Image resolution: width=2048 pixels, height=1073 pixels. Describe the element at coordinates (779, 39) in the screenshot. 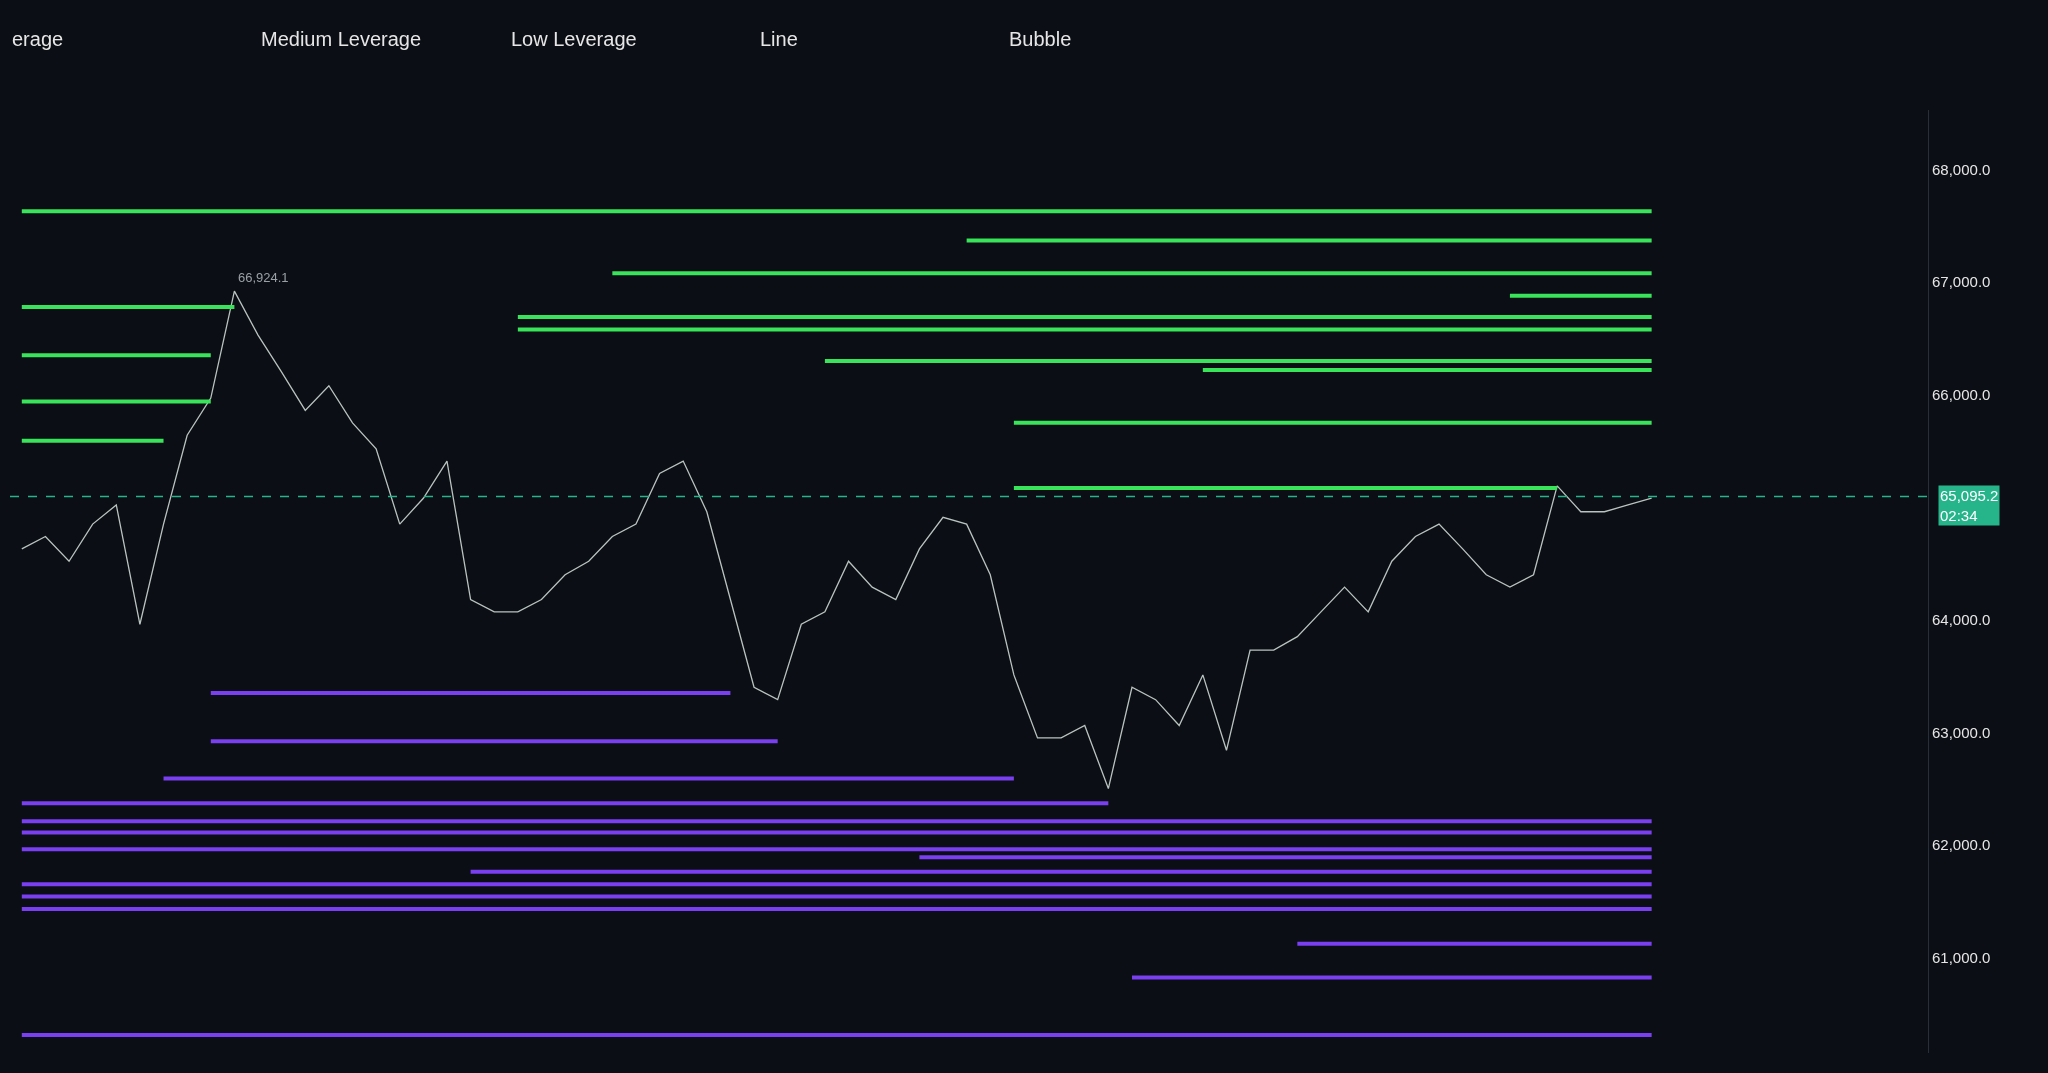

I see `text: Line` at that location.